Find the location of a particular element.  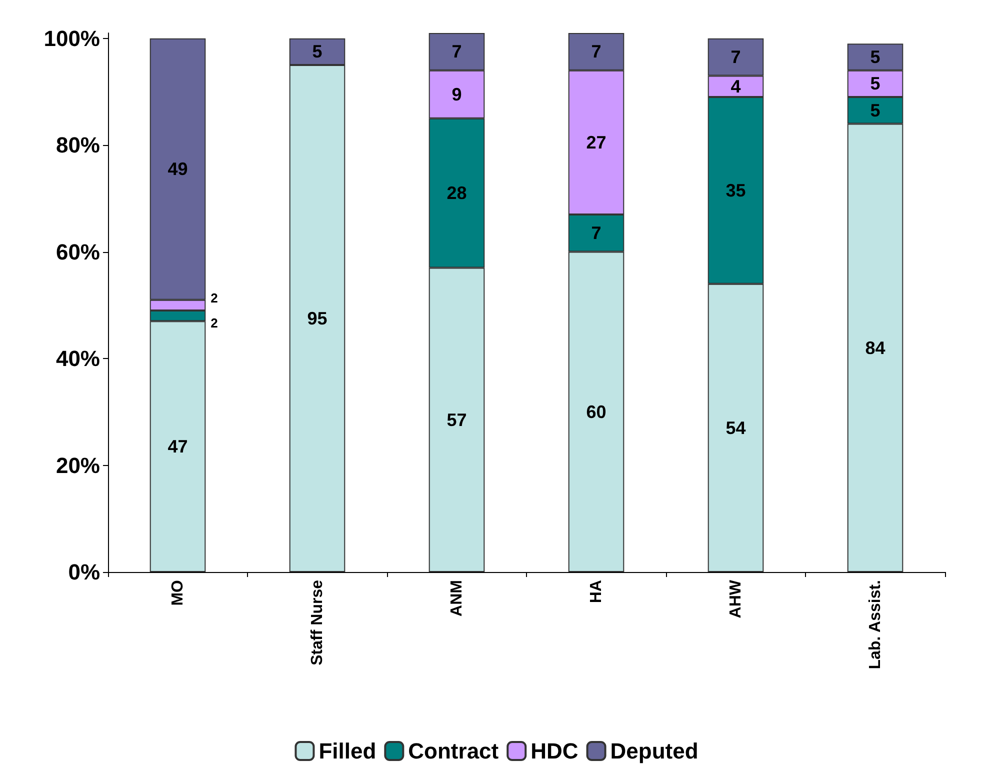

x-tick-label: Lab. Assist. is located at coordinates (875, 625).